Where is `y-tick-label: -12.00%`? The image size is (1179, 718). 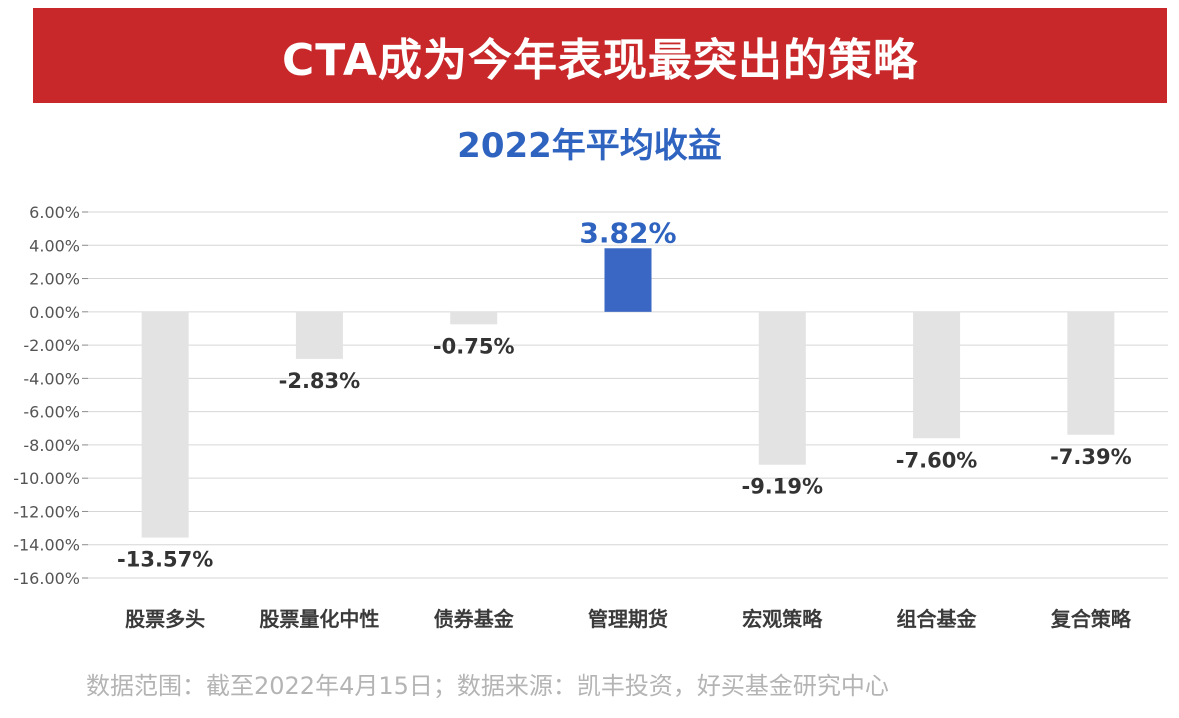
y-tick-label: -12.00% is located at coordinates (46, 511).